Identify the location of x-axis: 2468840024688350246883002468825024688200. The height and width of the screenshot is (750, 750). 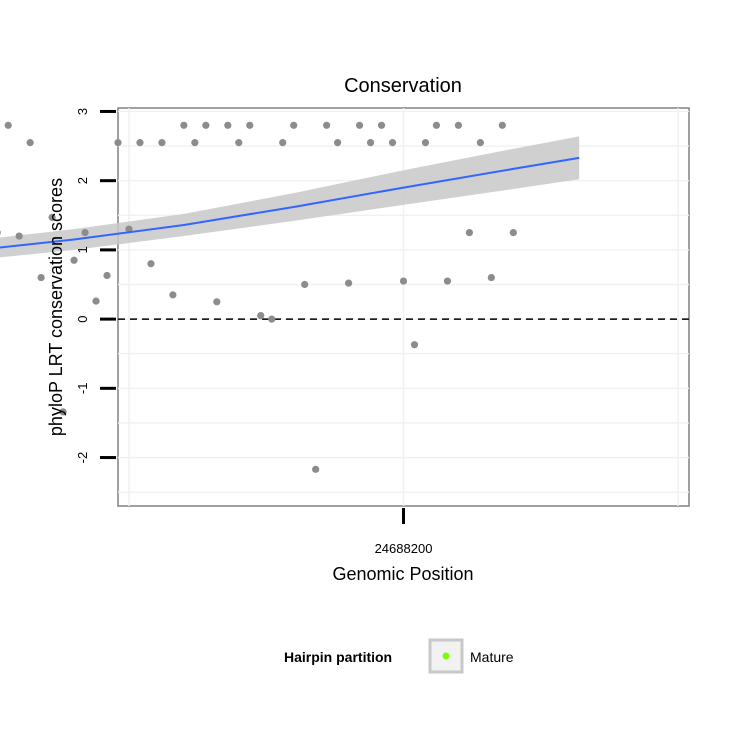
(404, 532).